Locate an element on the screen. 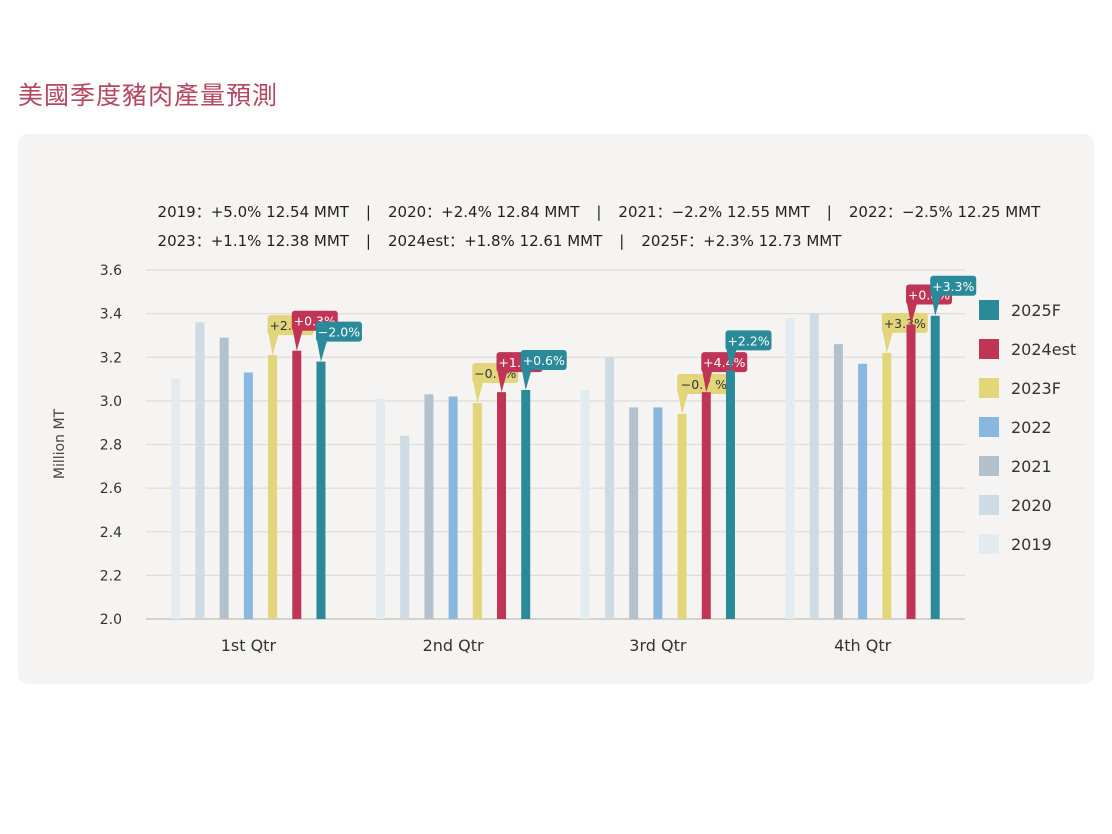  summary-item: 2020：+2.4% 12.84 MMT is located at coordinates (483, 212).